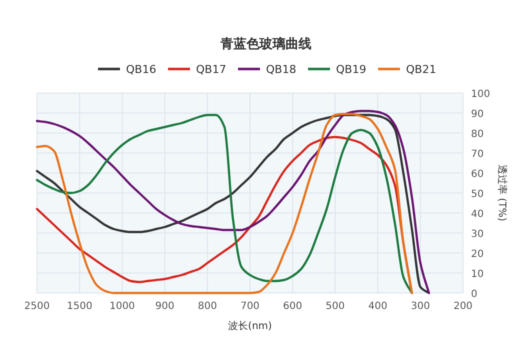 The height and width of the screenshot is (346, 532). I want to click on x-tick-label: 500, so click(335, 306).